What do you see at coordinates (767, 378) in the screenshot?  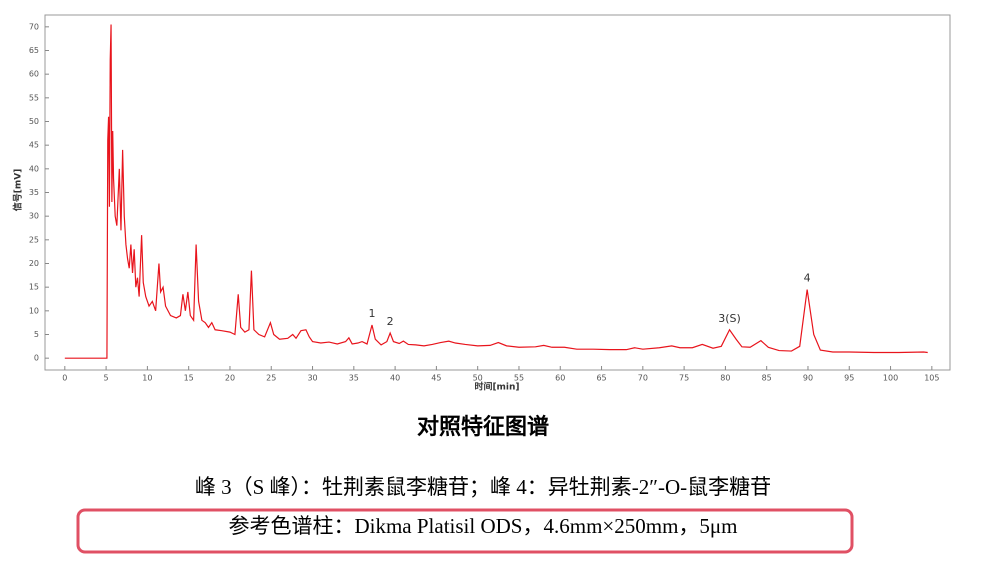 I see `x-tick-label: 85` at bounding box center [767, 378].